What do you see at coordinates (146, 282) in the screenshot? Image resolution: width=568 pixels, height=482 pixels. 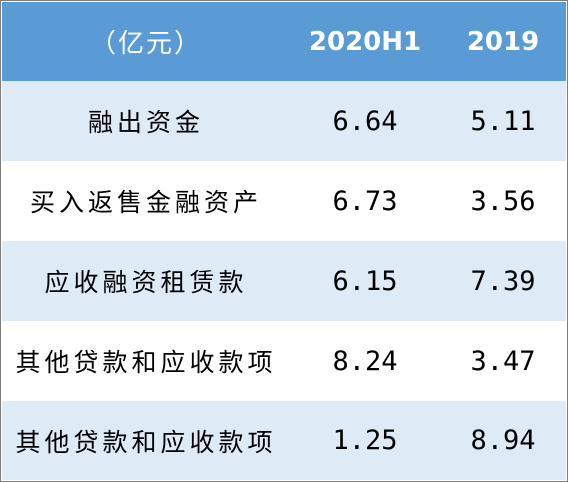 I see `row-label: 应收融资租赁款` at bounding box center [146, 282].